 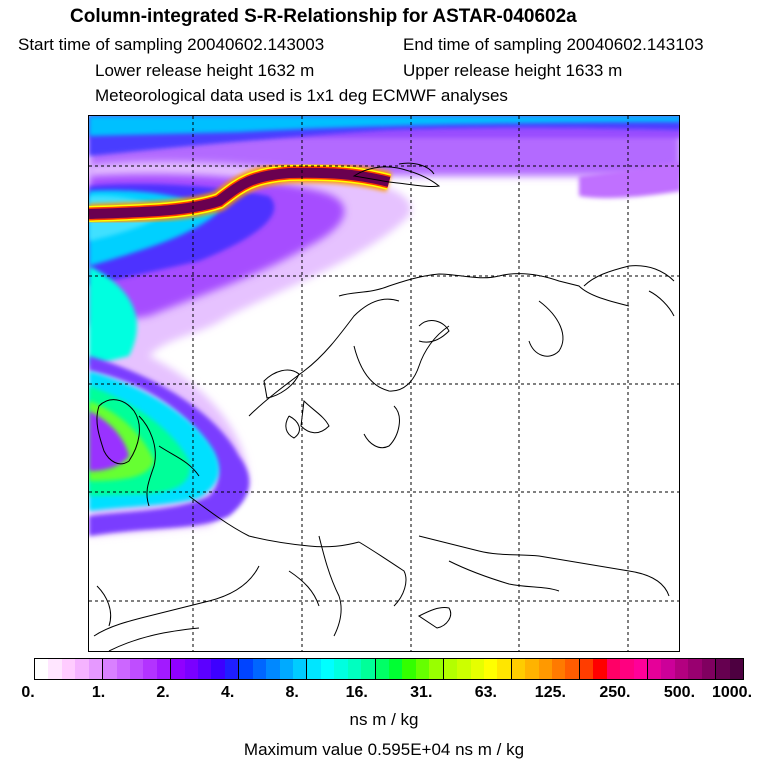 I want to click on colorbar-tick-label: 2., so click(x=163, y=692).